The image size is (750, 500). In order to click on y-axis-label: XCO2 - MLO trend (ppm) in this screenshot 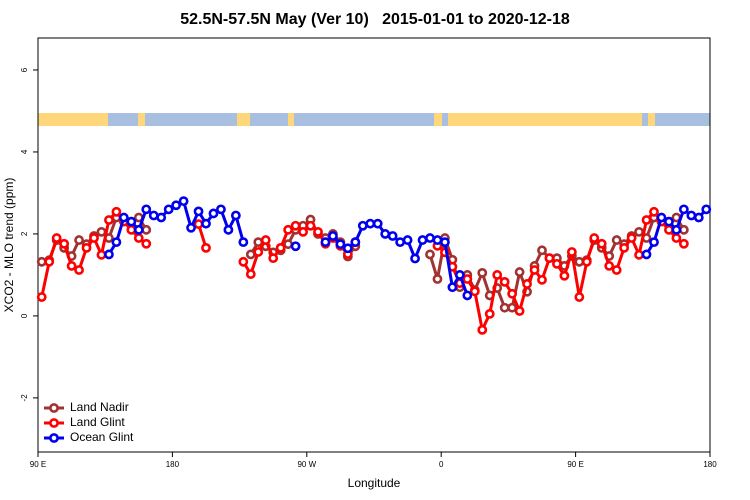, I will do `click(9, 245)`.